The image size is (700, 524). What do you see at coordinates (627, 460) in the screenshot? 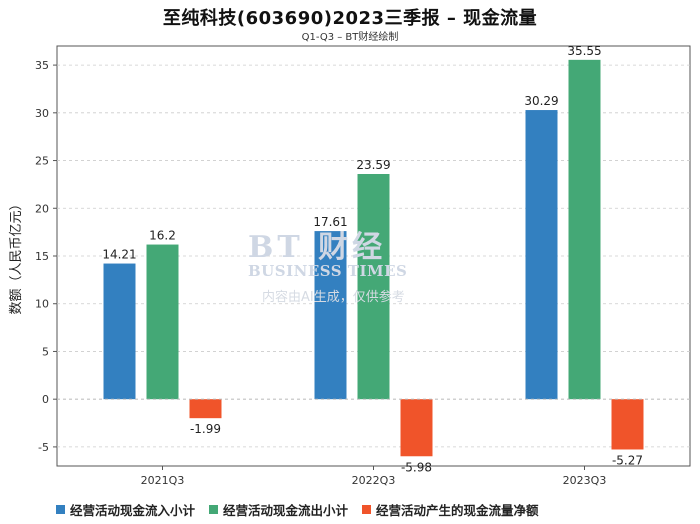
I see `data-label: -5.27` at bounding box center [627, 460].